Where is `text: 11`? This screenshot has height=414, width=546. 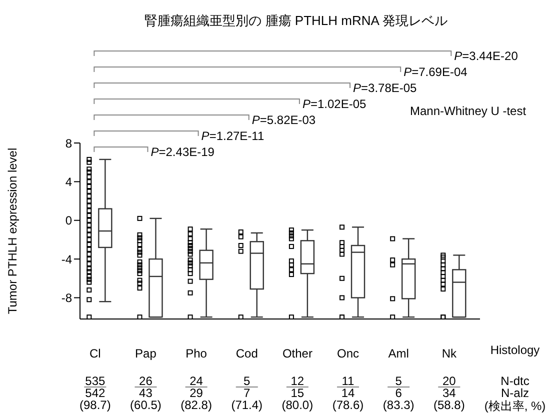
text: 11 is located at coordinates (348, 381).